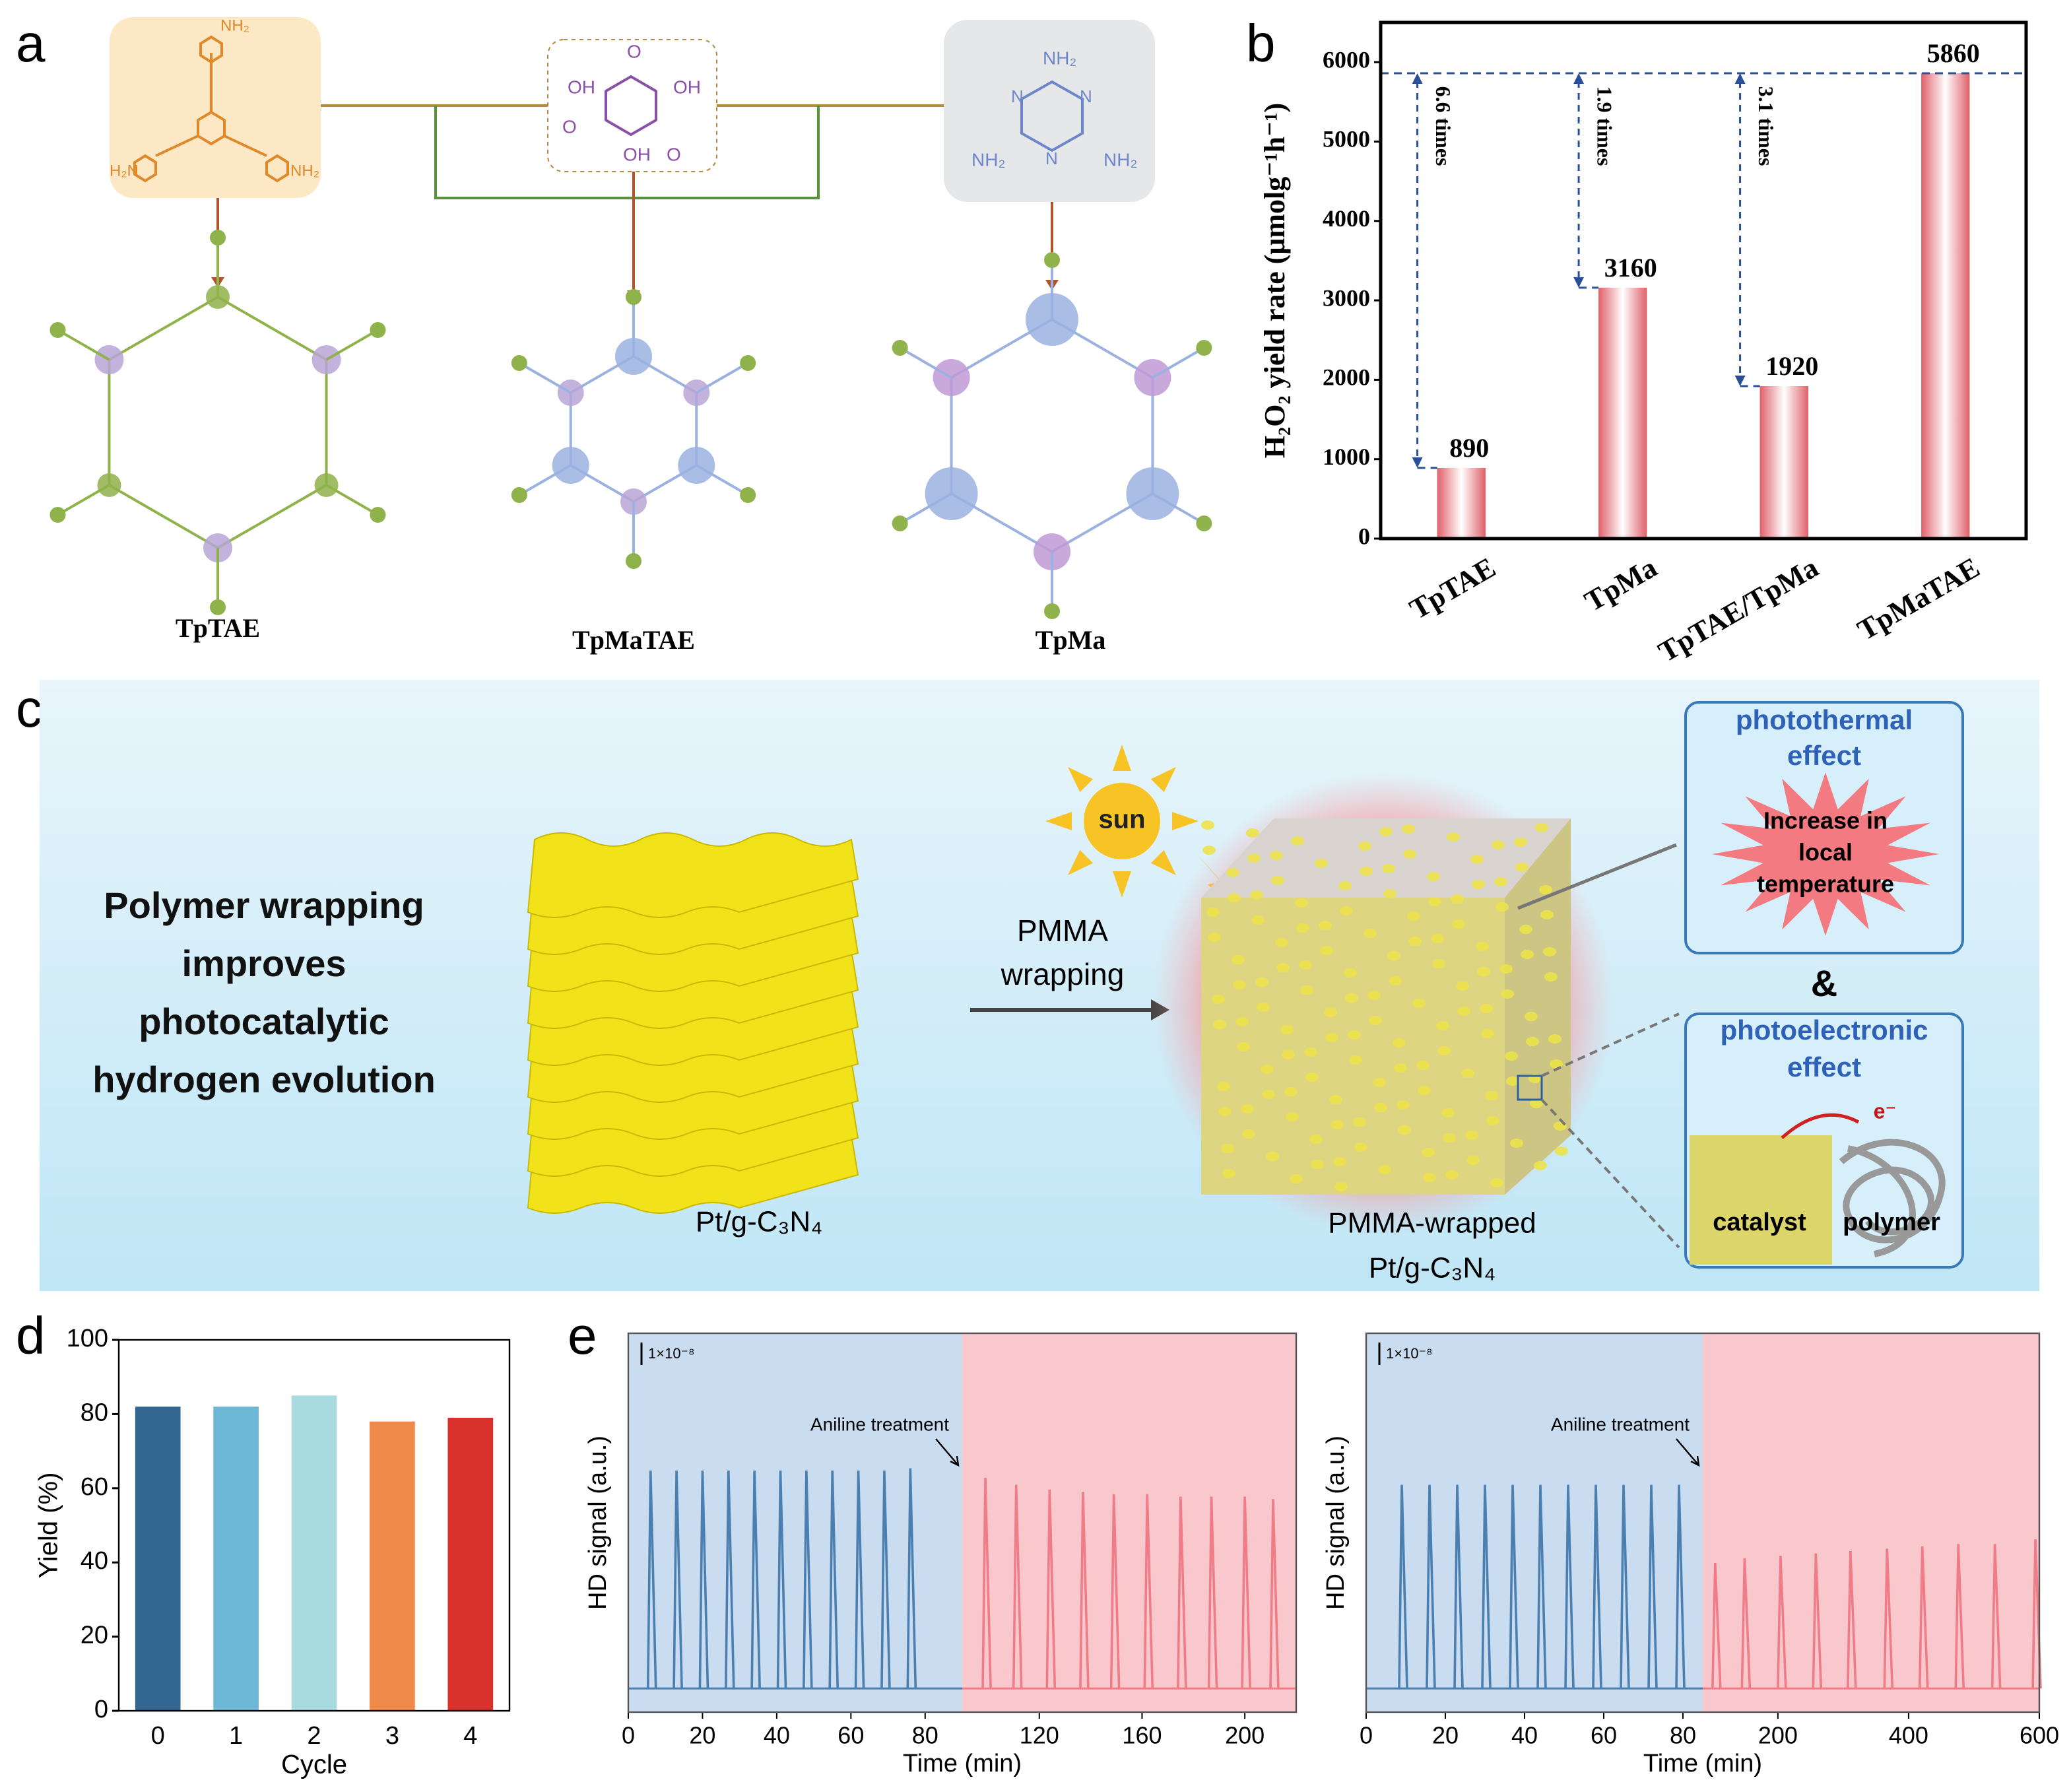 The image size is (2071, 1792). I want to click on y-tick-label: 2000, so click(1346, 377).